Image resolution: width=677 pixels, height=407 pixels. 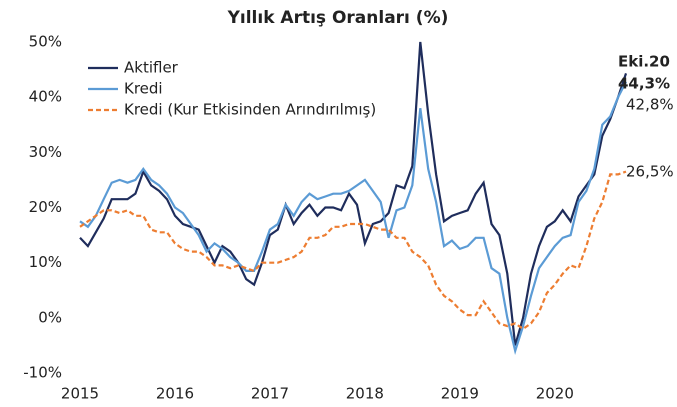 What do you see at coordinates (45, 42) in the screenshot?
I see `y-tick-label: 50%` at bounding box center [45, 42].